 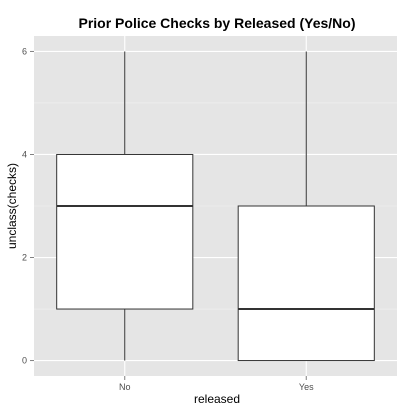 What do you see at coordinates (217, 399) in the screenshot?
I see `x-axis-title: released` at bounding box center [217, 399].